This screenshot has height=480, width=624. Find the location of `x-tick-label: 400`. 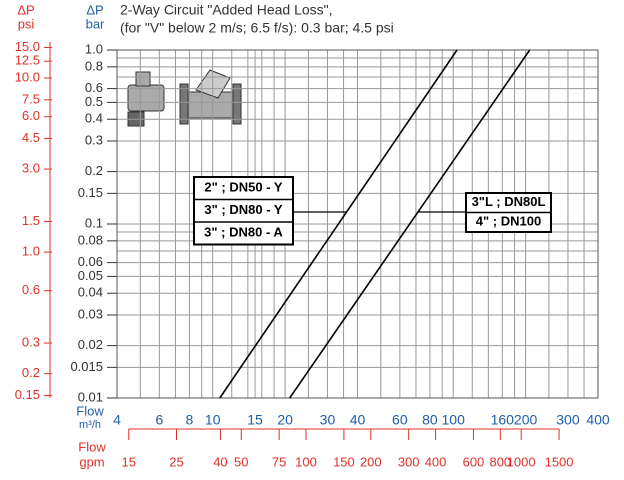

x-tick-label: 400 is located at coordinates (598, 420).